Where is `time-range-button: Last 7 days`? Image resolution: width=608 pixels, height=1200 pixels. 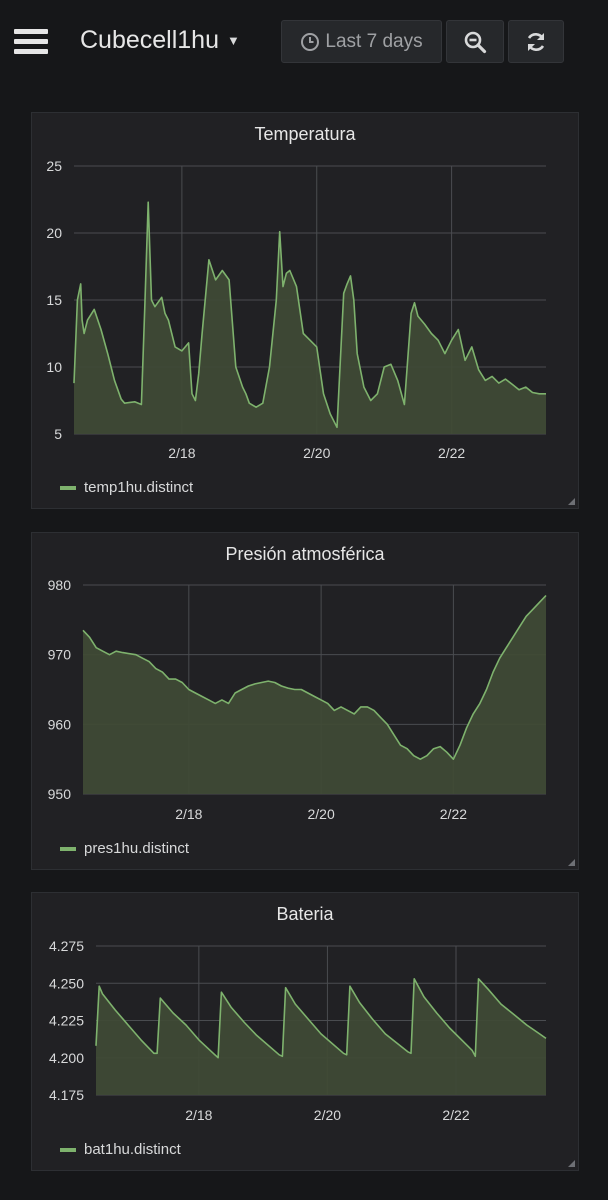
time-range-button: Last 7 days is located at coordinates (361, 41).